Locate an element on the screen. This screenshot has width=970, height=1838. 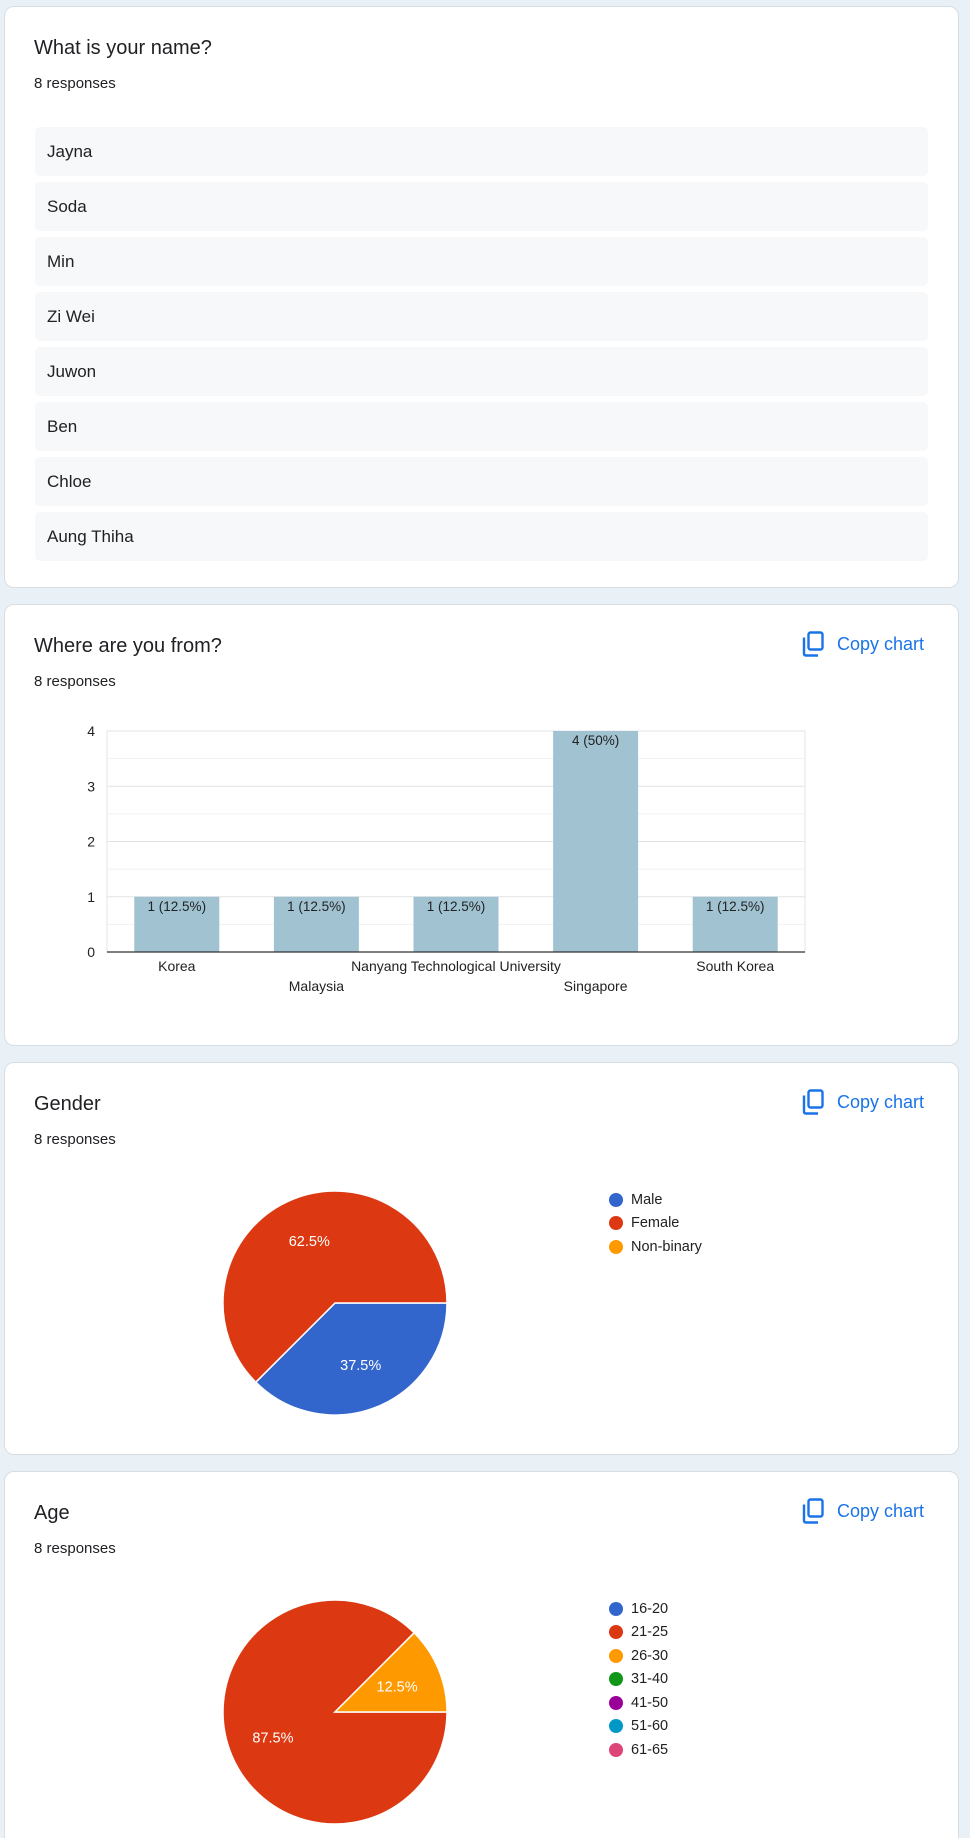
gender-legend: Male Female Non-binary is located at coordinates (655, 1223).